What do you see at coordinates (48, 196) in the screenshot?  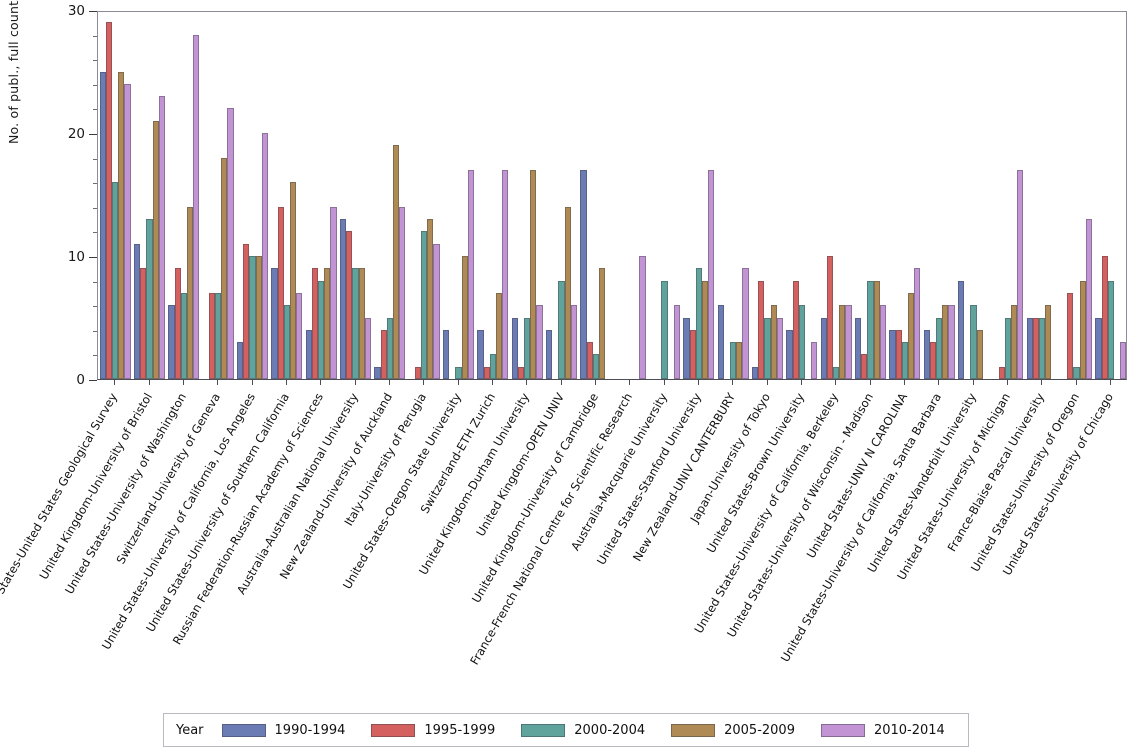 I see `y-axis-ticks: 0 10 20 30` at bounding box center [48, 196].